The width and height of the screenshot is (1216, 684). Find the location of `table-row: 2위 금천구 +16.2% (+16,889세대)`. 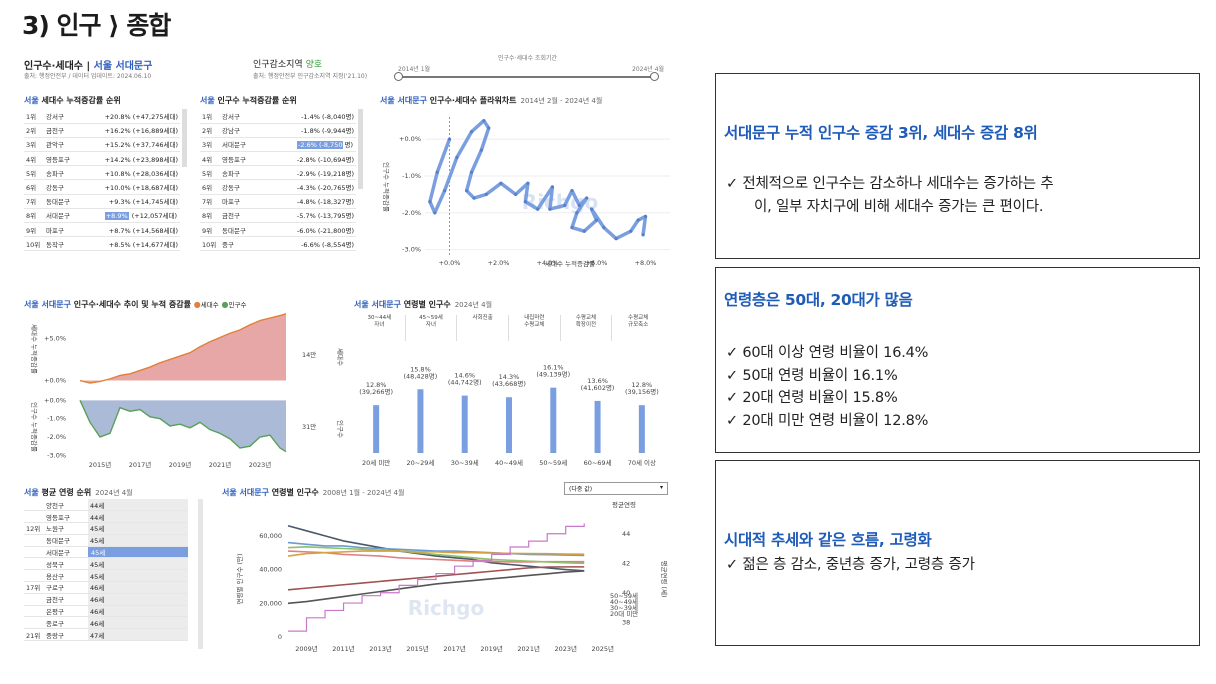

table-row: 2위 금천구 +16.2% (+16,889세대) is located at coordinates (102, 130).